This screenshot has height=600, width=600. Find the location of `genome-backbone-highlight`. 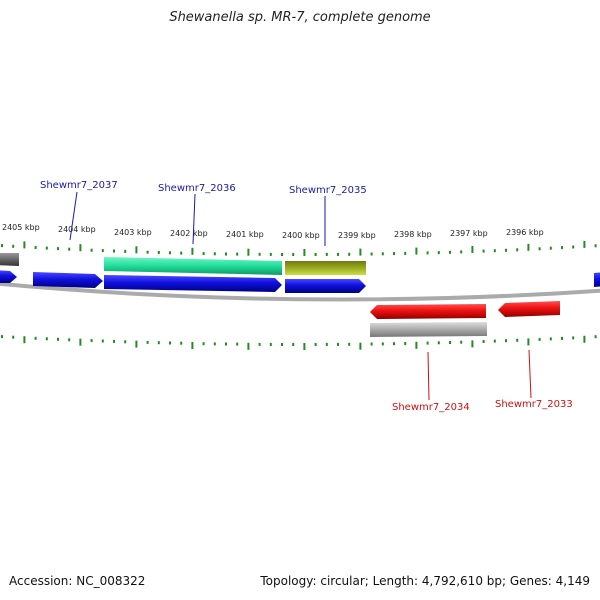

genome-backbone-highlight is located at coordinates (300, 292).